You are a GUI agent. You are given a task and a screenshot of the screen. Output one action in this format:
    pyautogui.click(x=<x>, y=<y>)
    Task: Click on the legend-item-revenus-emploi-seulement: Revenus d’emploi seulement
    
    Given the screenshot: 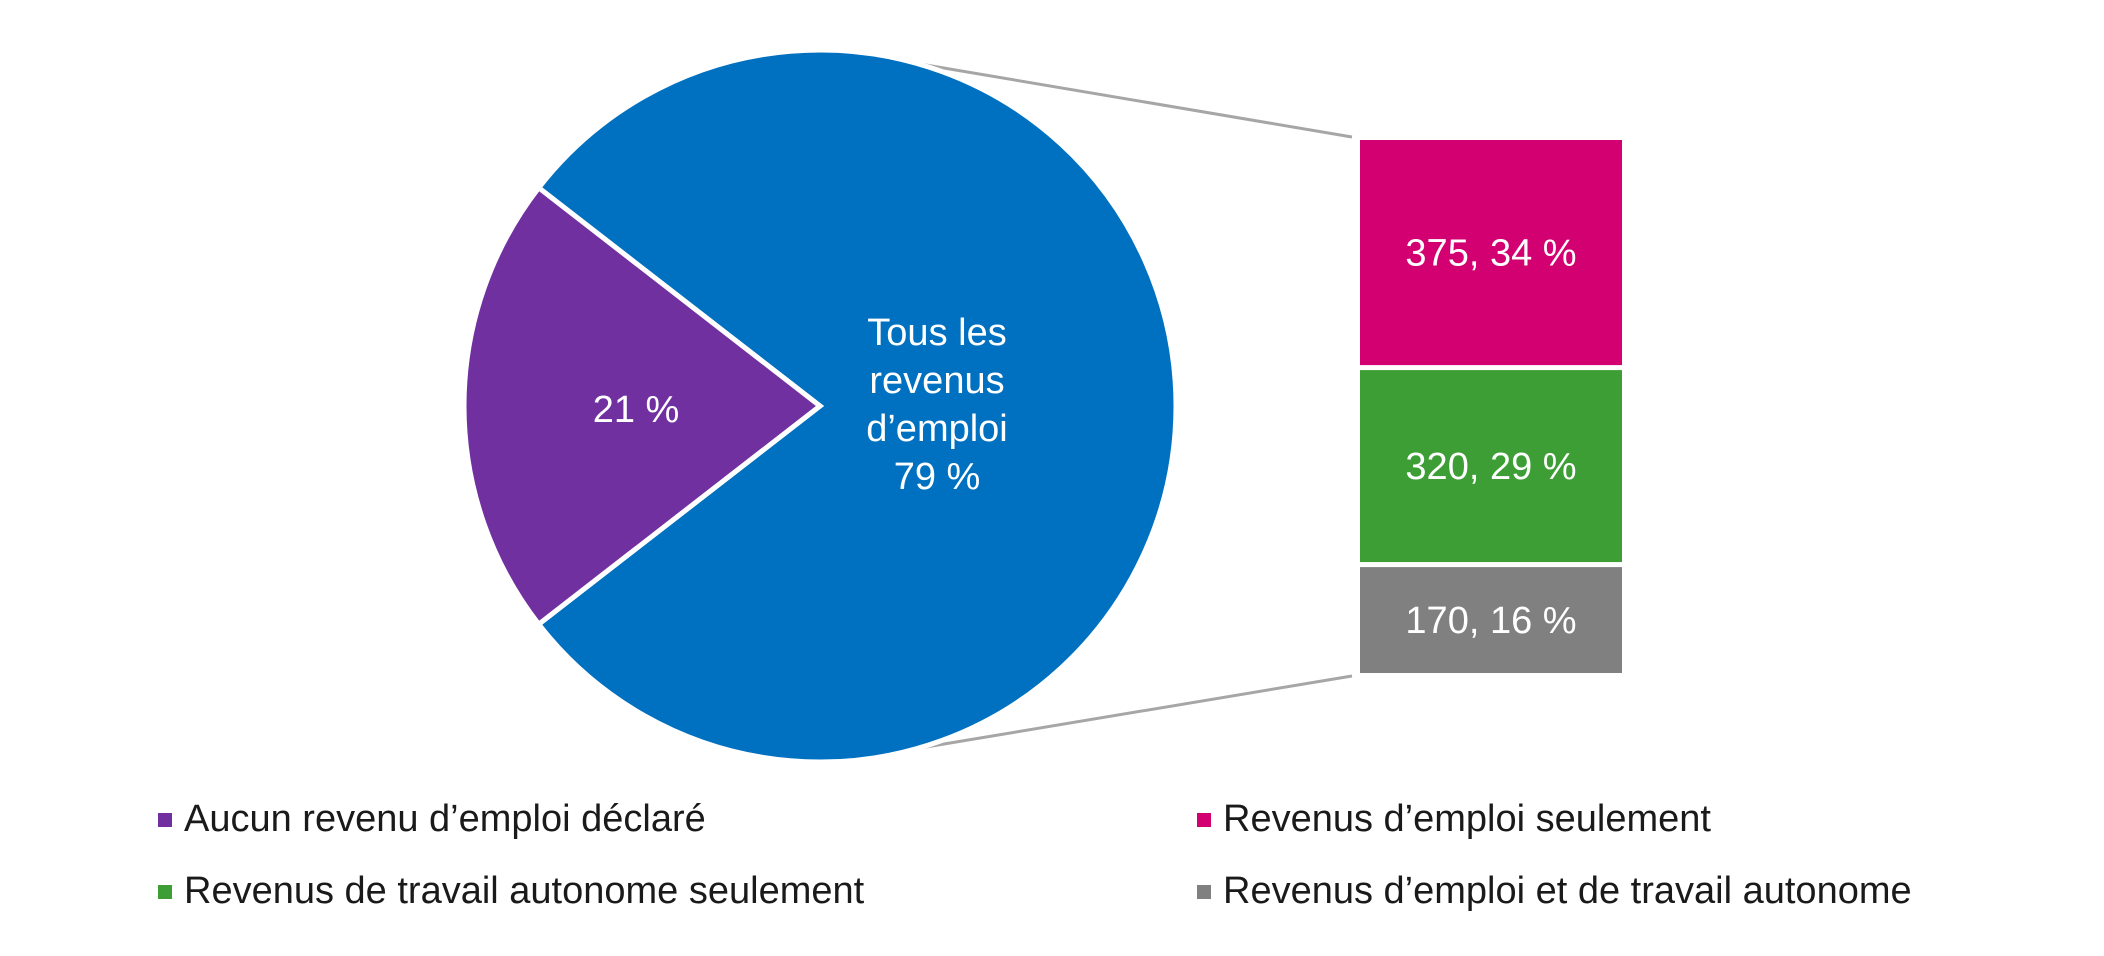 What is the action you would take?
    pyautogui.click(x=1454, y=819)
    